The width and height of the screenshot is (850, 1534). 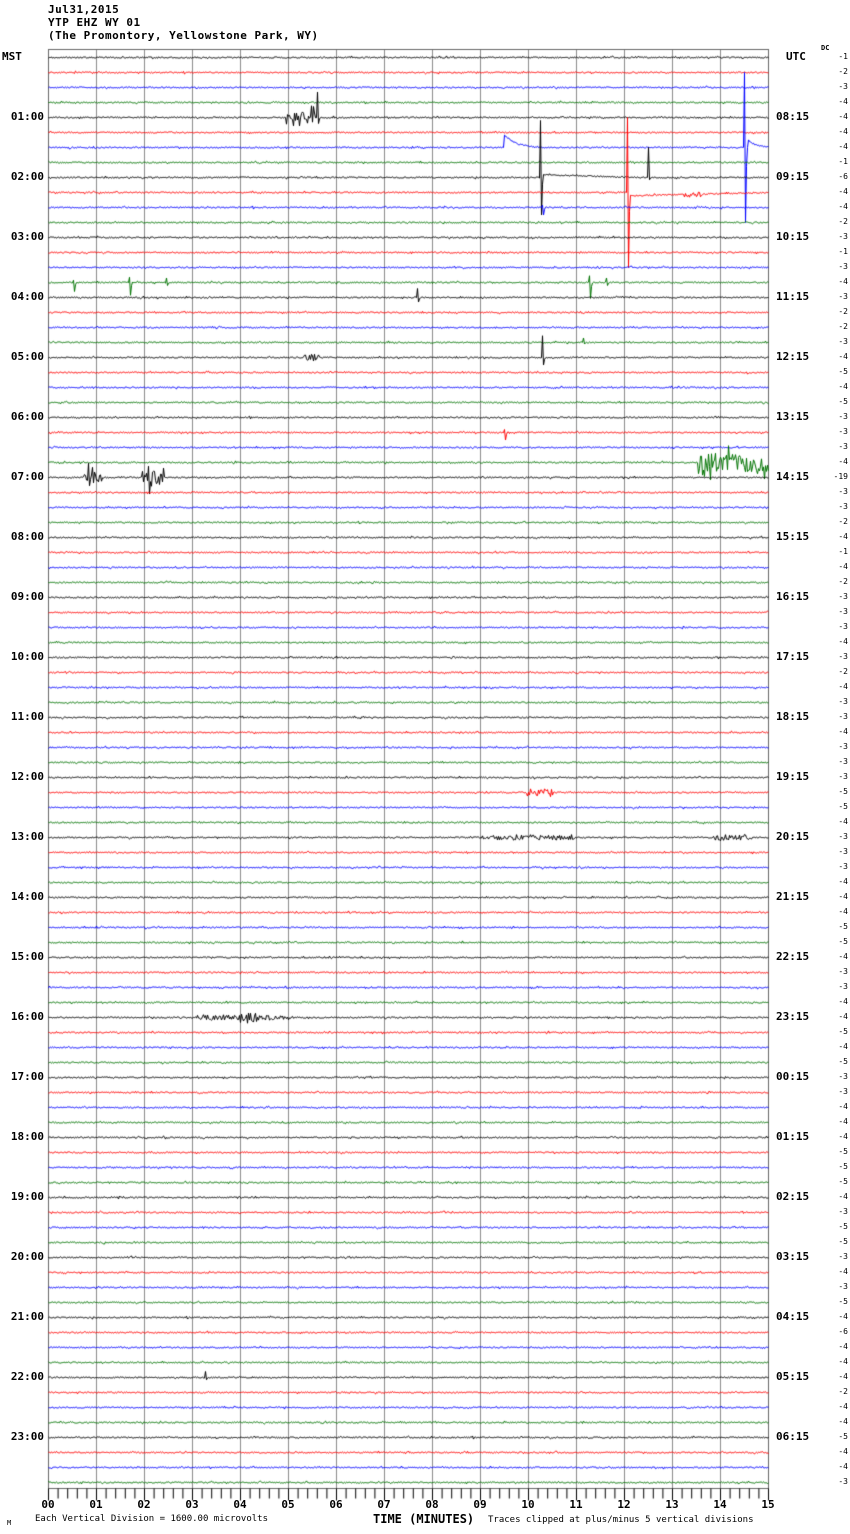 What do you see at coordinates (27, 1196) in the screenshot?
I see `mst-hour-label: 19:00` at bounding box center [27, 1196].